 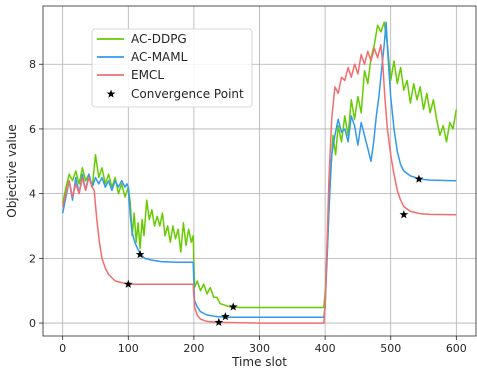 I want to click on legend: AC-DDPG AC-MAML EMCL Convergence Point, so click(x=172, y=68).